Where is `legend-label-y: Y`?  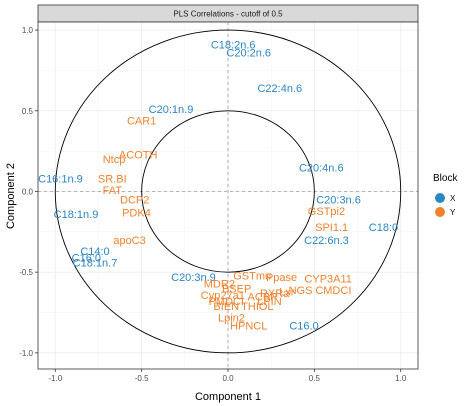
legend-label-y: Y is located at coordinates (453, 212).